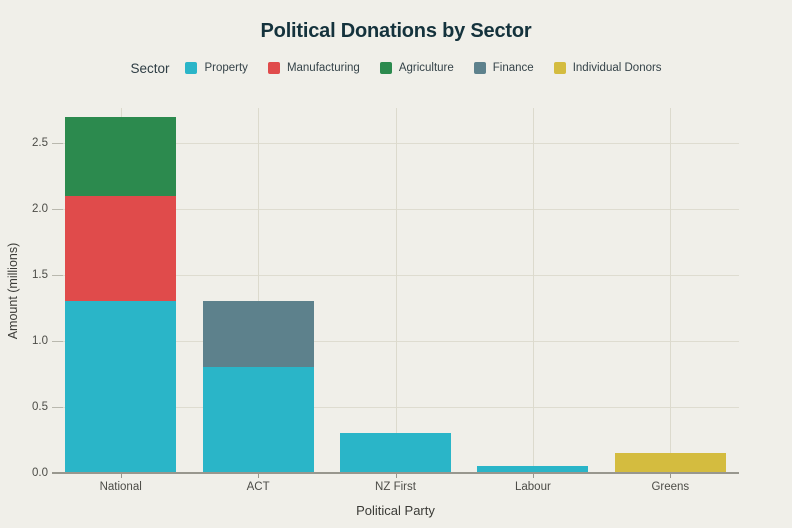 The image size is (792, 528). What do you see at coordinates (258, 487) in the screenshot?
I see `x-tick-label: ACT` at bounding box center [258, 487].